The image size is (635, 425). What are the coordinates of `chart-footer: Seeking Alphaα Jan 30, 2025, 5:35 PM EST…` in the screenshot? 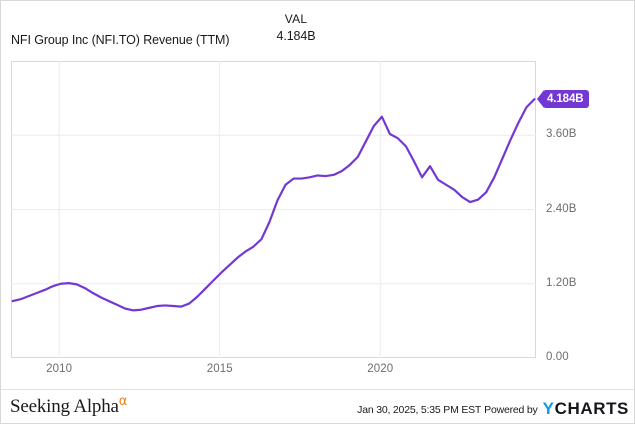 It's located at (318, 407).